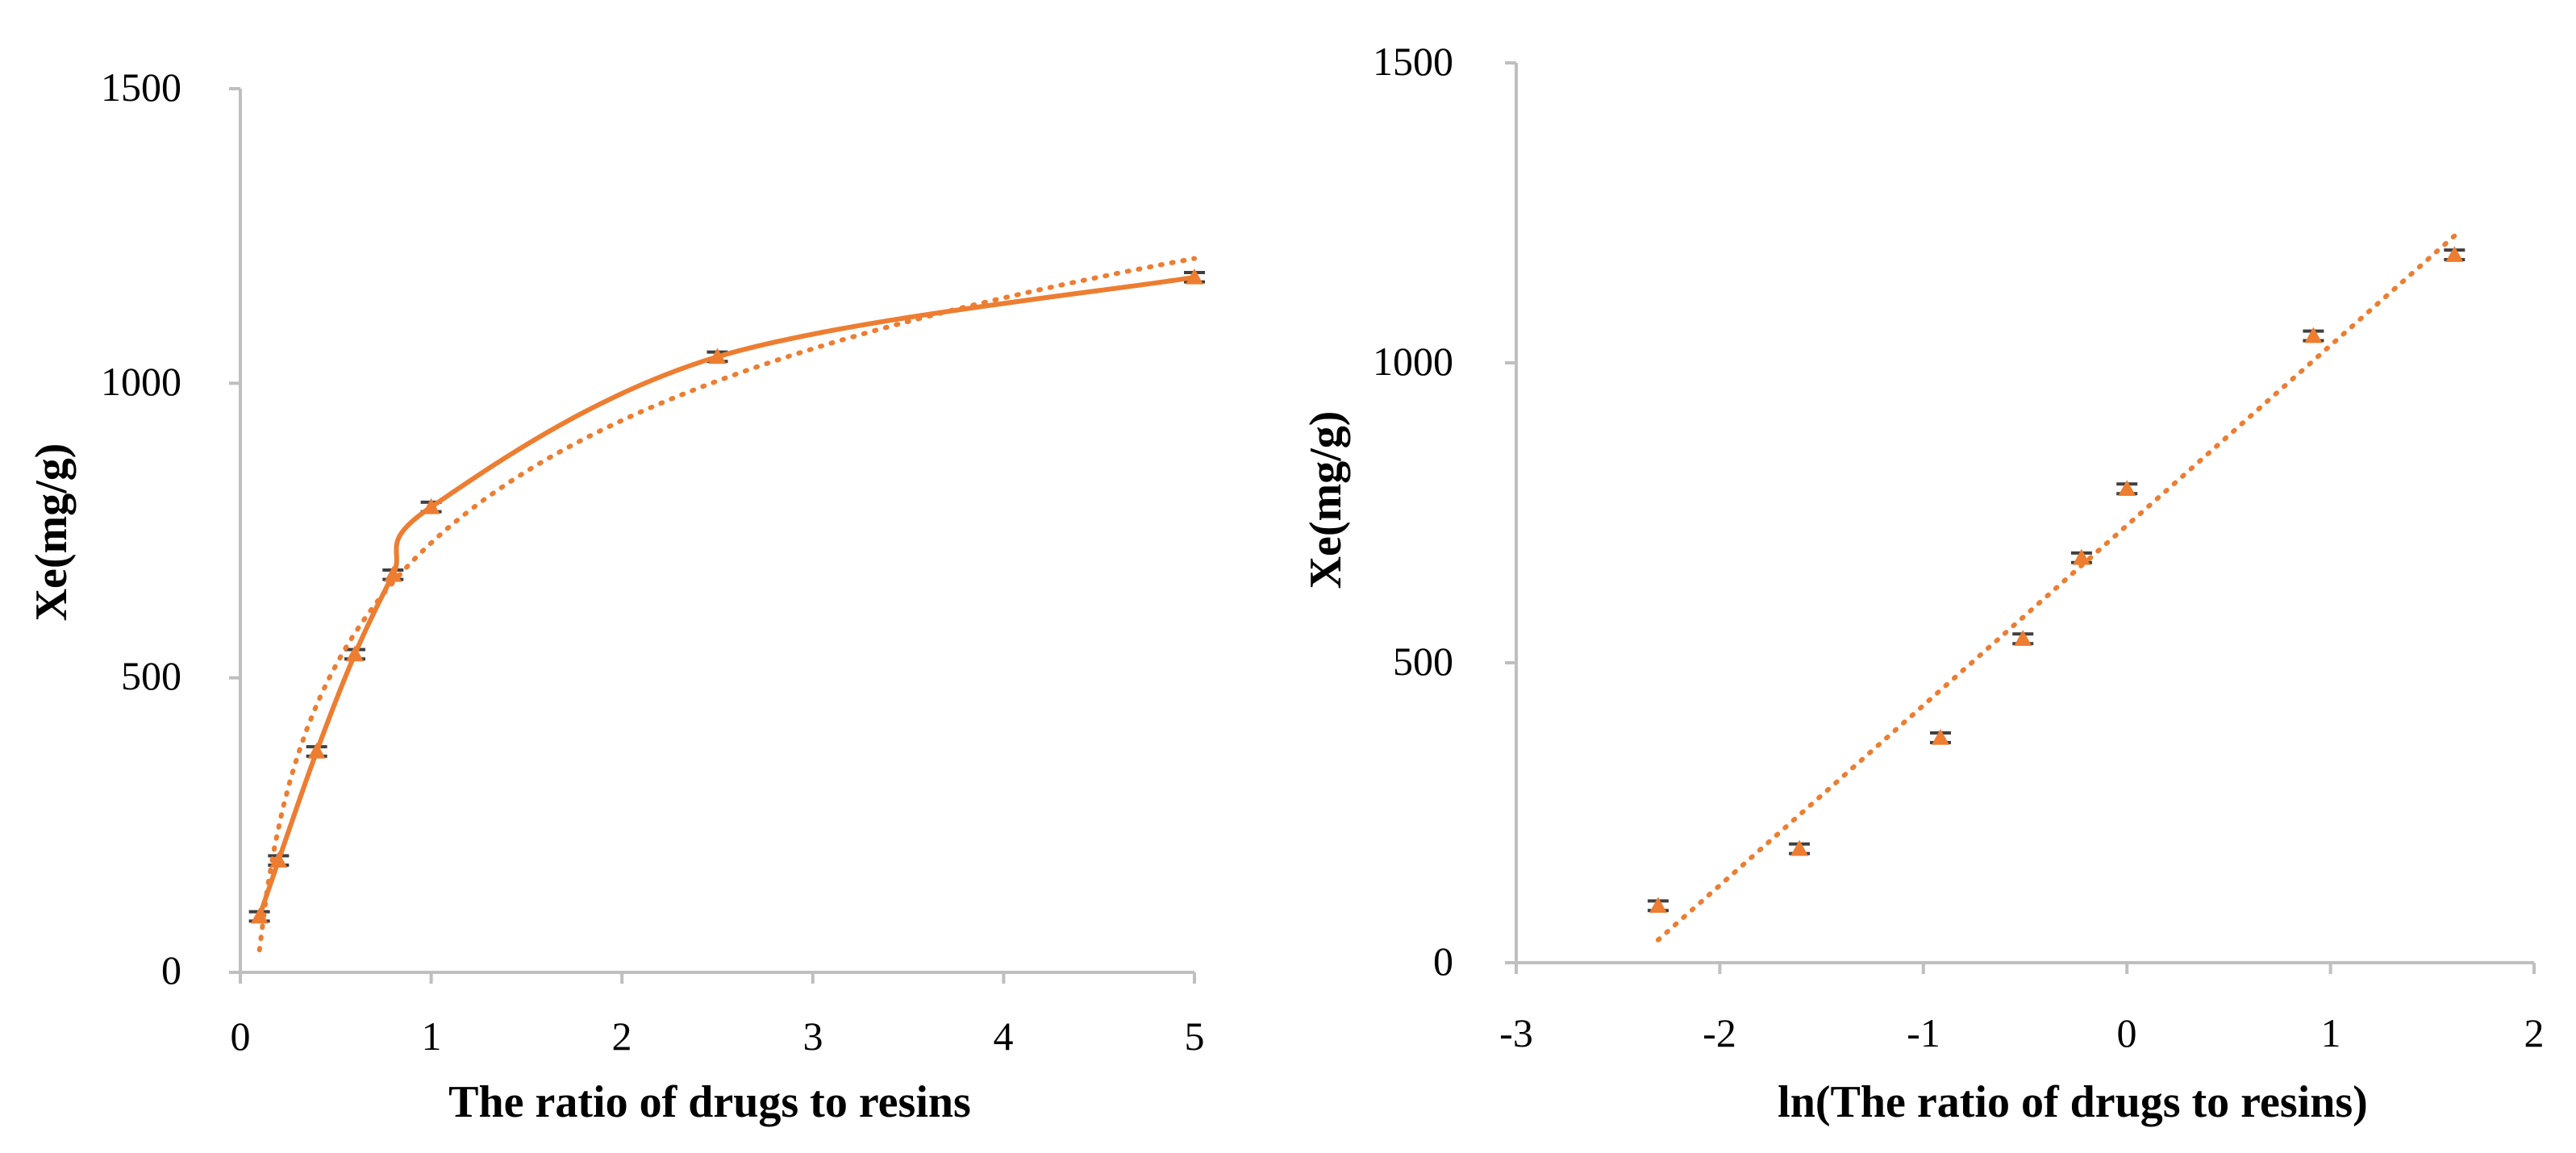 The width and height of the screenshot is (2576, 1153). I want to click on chart-left-x-ticks: 0 1 2 3 4 5, so click(718, 1036).